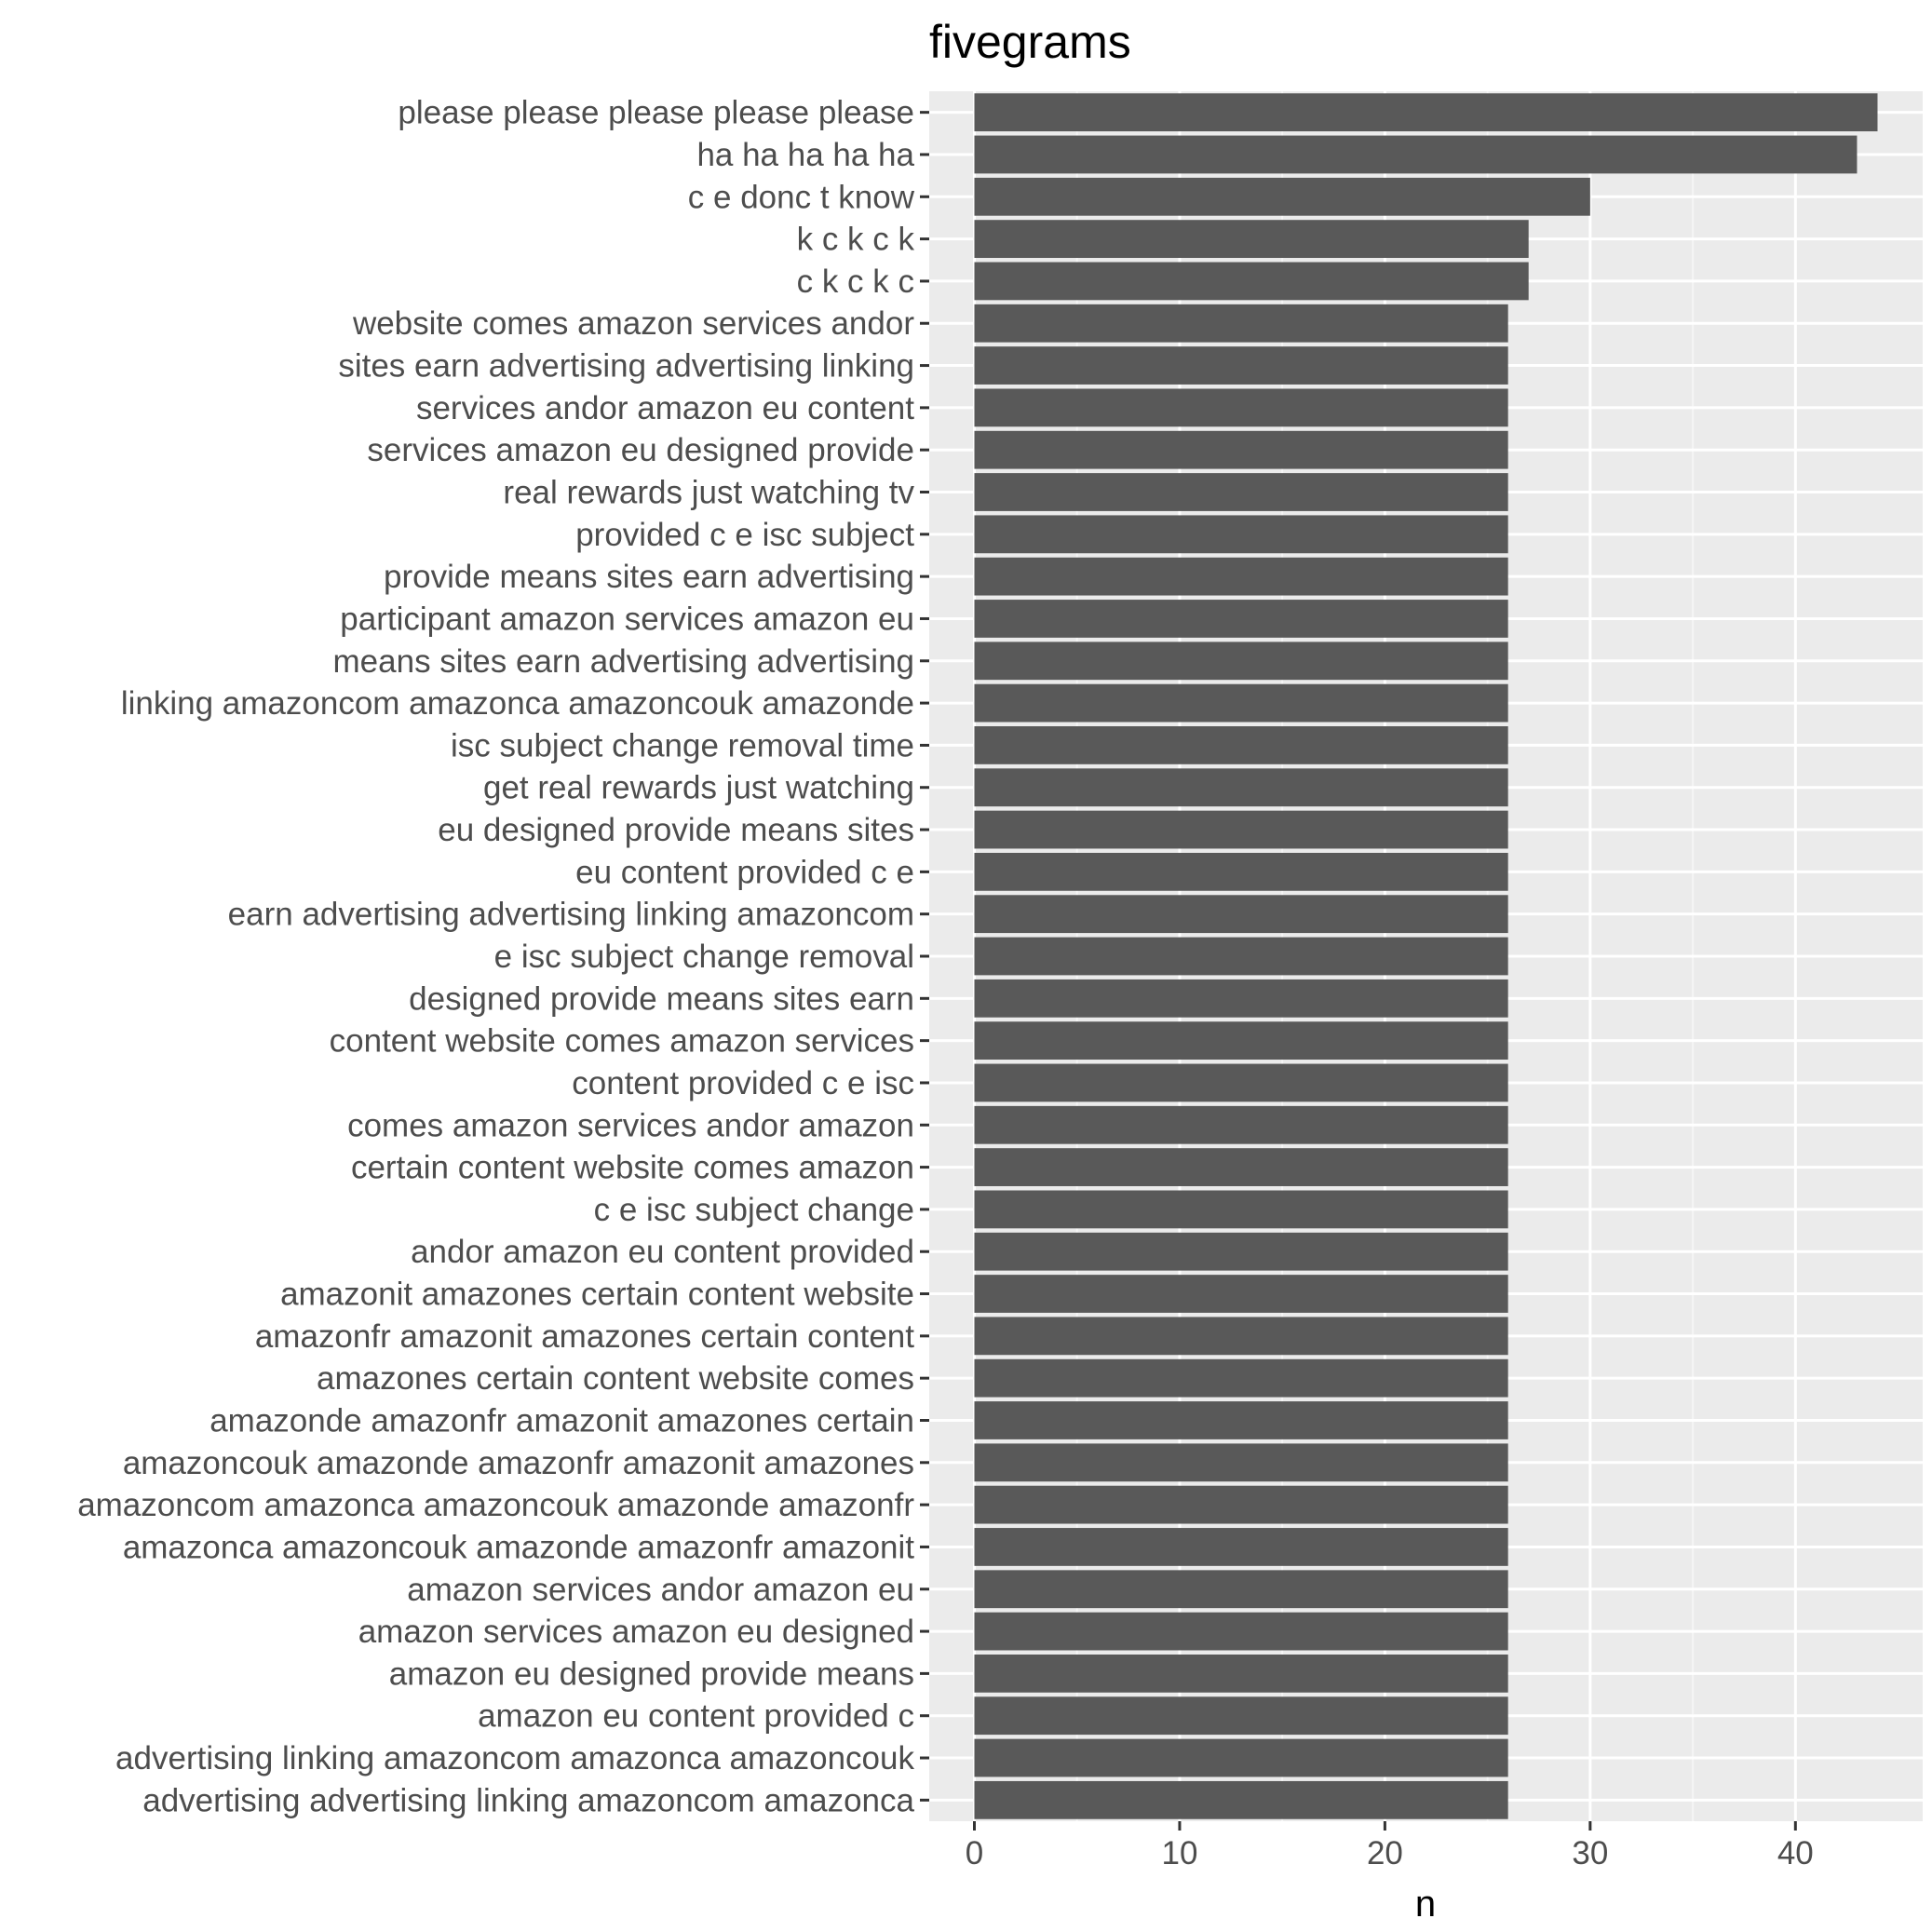 This screenshot has height=1932, width=1932. Describe the element at coordinates (649, 577) in the screenshot. I see `y-tick-label: provide means sites earn advertising` at that location.